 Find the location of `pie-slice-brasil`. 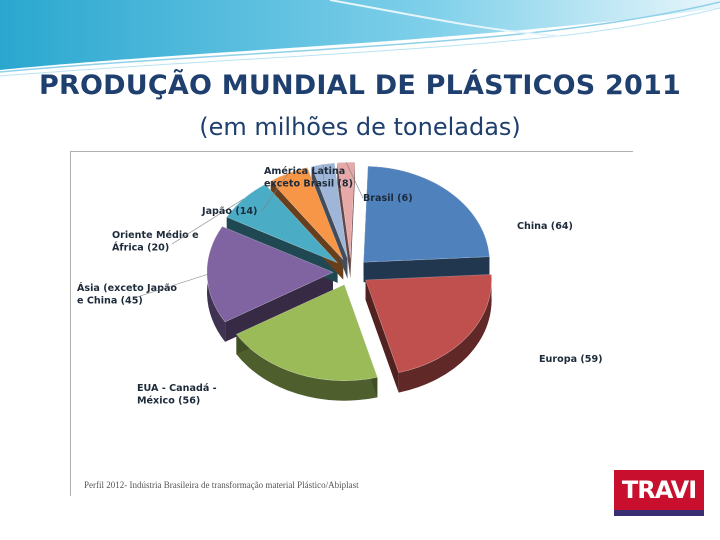

pie-slice-brasil is located at coordinates (346, 210).